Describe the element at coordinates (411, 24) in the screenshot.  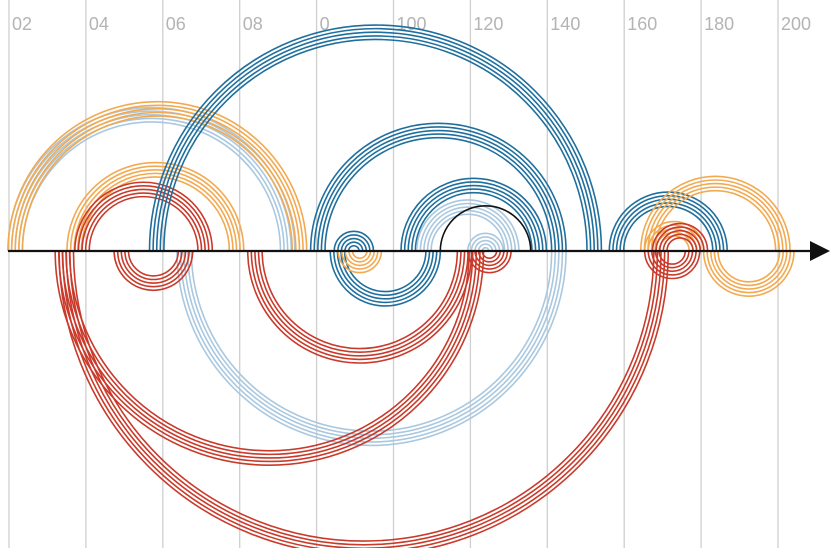
I see `tick-labels: 02 04 06 08 0 100 120 140 160 180 200` at that location.